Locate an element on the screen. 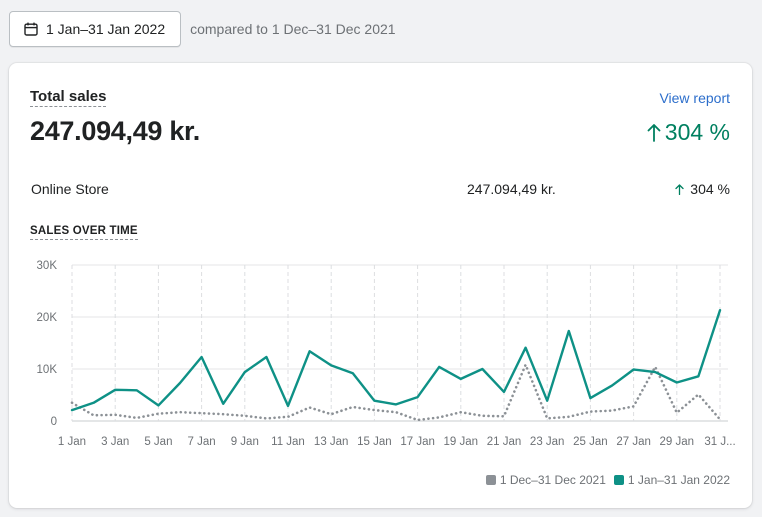 This screenshot has width=762, height=517. x-tick-label: 3 Jan is located at coordinates (115, 442).